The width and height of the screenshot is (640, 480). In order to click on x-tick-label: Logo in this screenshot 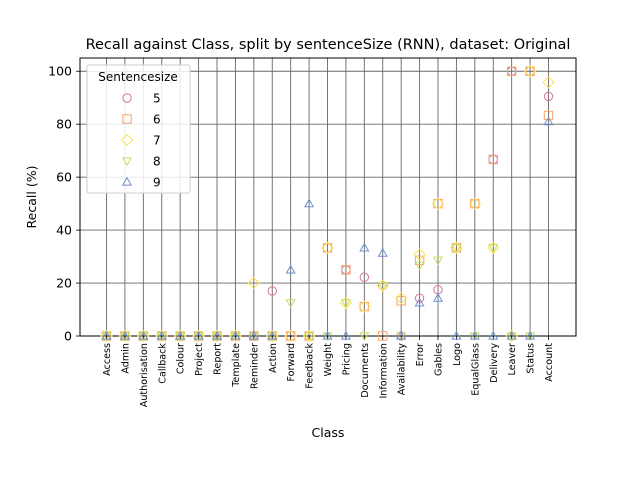, I will do `click(457, 354)`.